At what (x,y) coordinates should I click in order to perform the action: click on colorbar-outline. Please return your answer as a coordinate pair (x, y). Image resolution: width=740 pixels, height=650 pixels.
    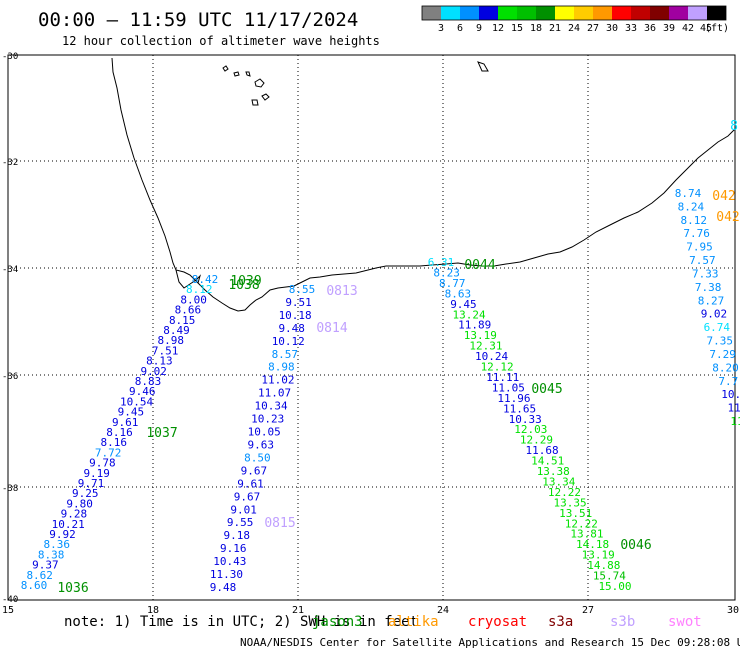
    Looking at the image, I should click on (574, 13).